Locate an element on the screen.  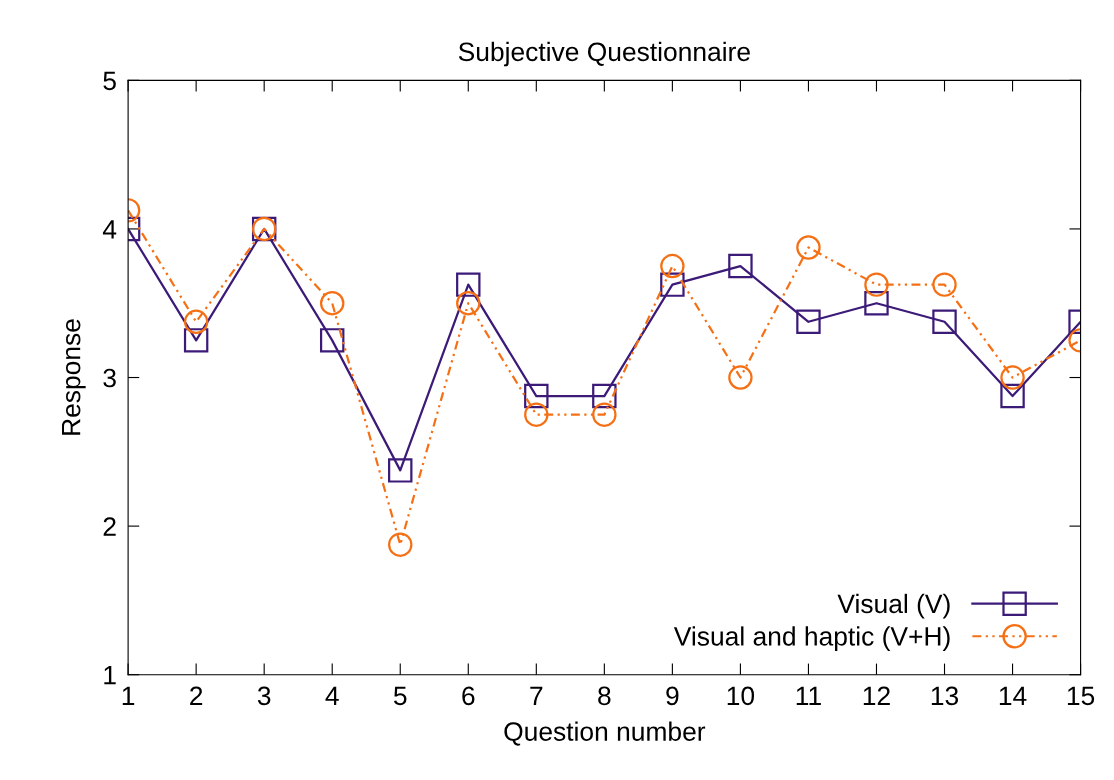
y-tick-label: 1 is located at coordinates (110, 675).